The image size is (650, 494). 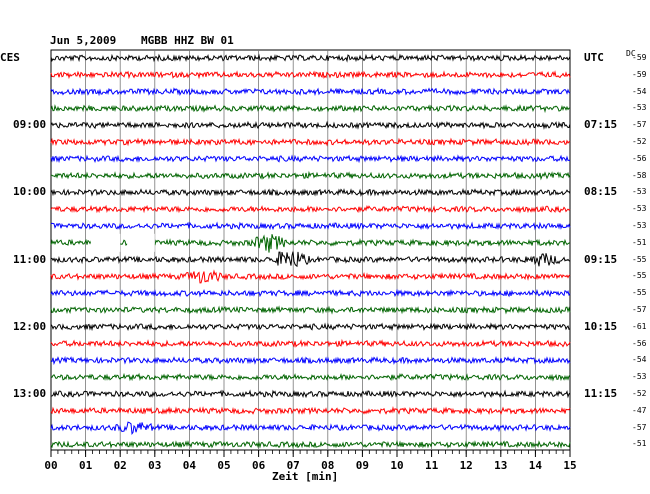 What do you see at coordinates (154, 465) in the screenshot?
I see `x-tick-label: 03` at bounding box center [154, 465].